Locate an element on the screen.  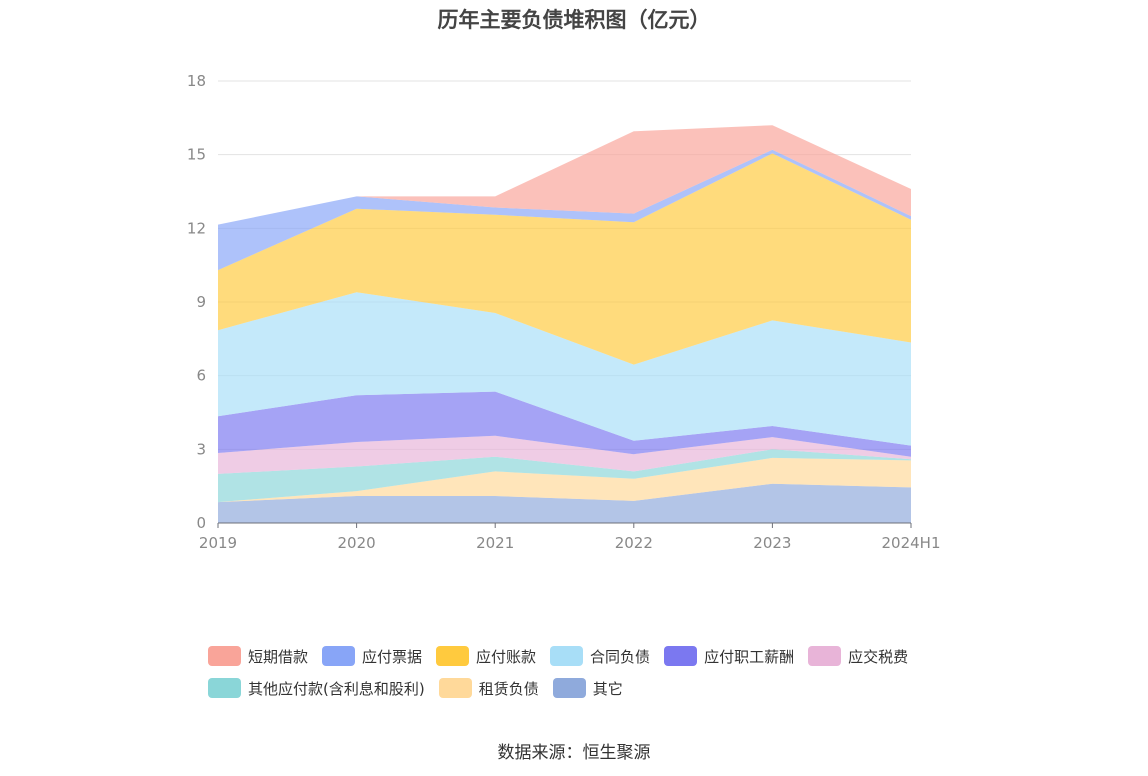
x-tick-label: 2020 is located at coordinates (357, 543).